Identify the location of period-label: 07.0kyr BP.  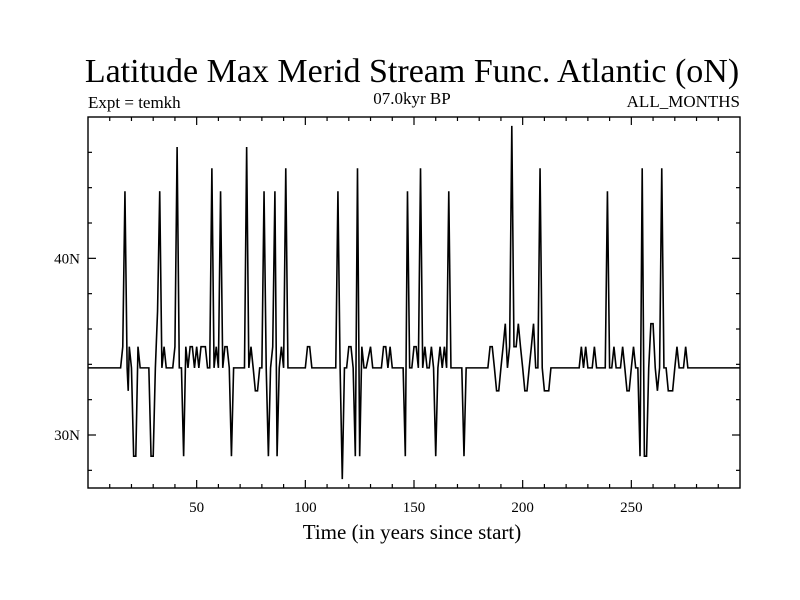
(411, 98).